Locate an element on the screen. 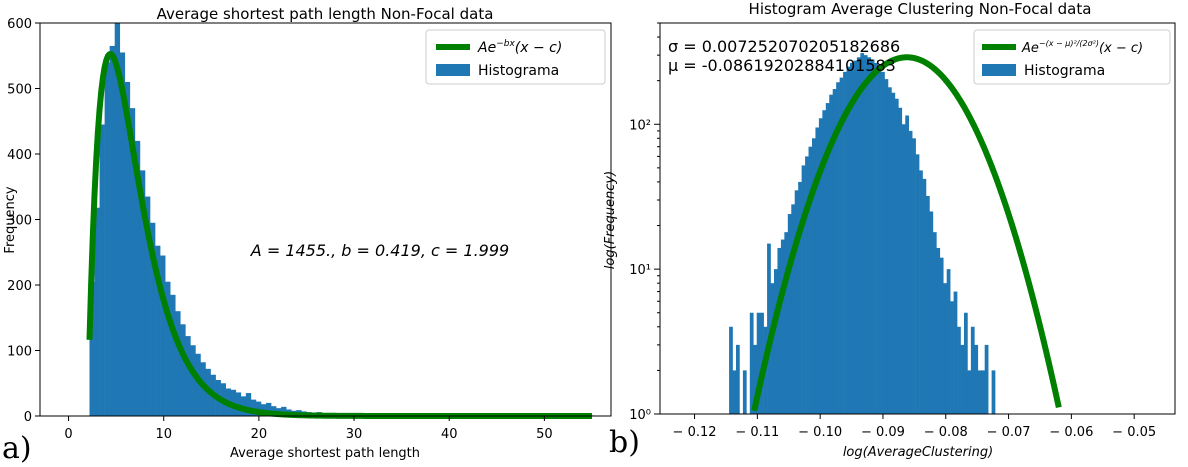 Image resolution: width=1188 pixels, height=467 pixels. chart-a-ytick-label: 600 is located at coordinates (19, 24).